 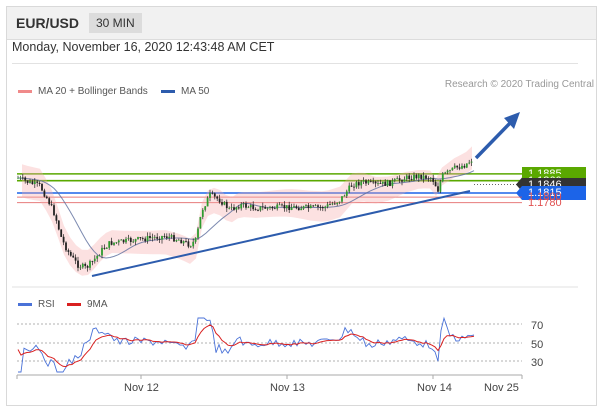 I want to click on chart-header: EUR/USD 30 MIN, so click(x=301, y=23).